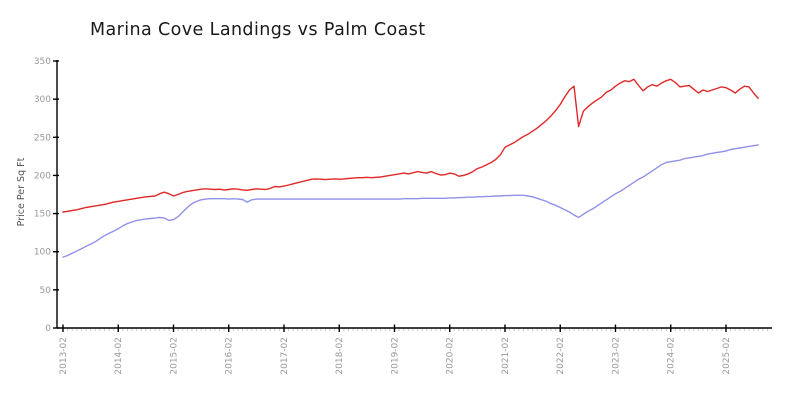  I want to click on chart-title: Marina Cove Landings vs Palm Coast, so click(258, 30).